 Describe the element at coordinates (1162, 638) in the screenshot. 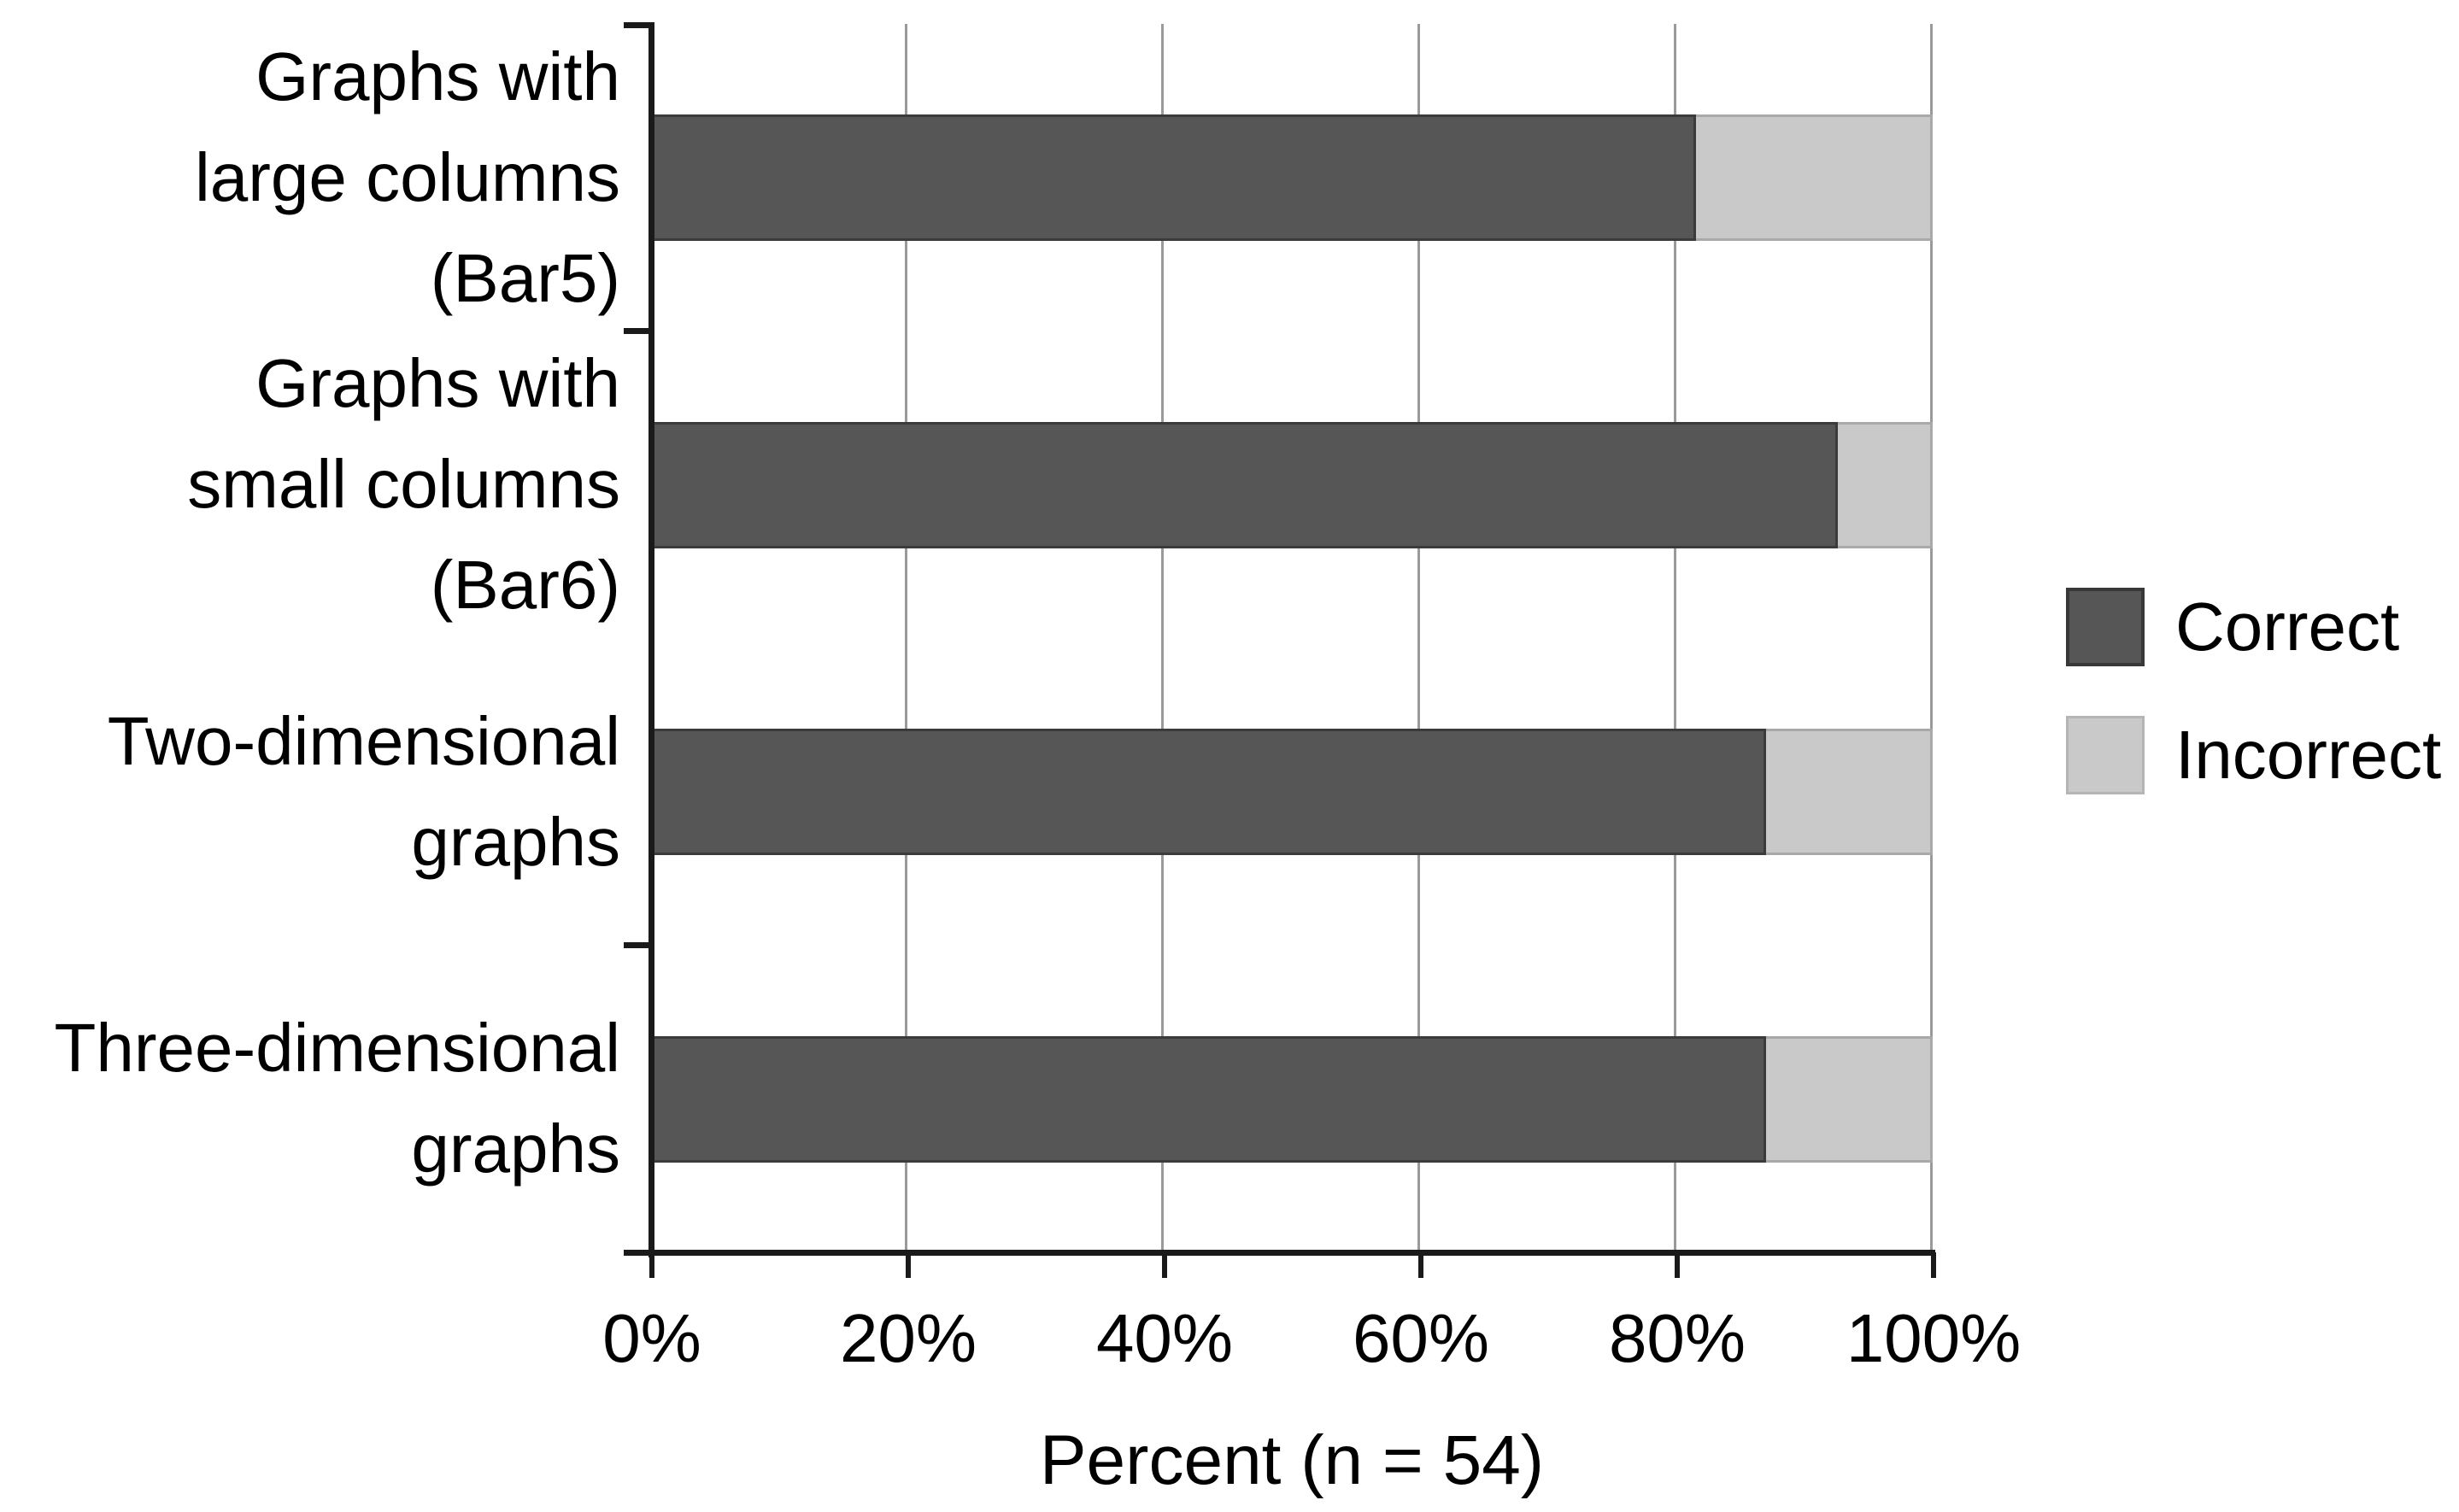

I see `gridline-40pct` at that location.